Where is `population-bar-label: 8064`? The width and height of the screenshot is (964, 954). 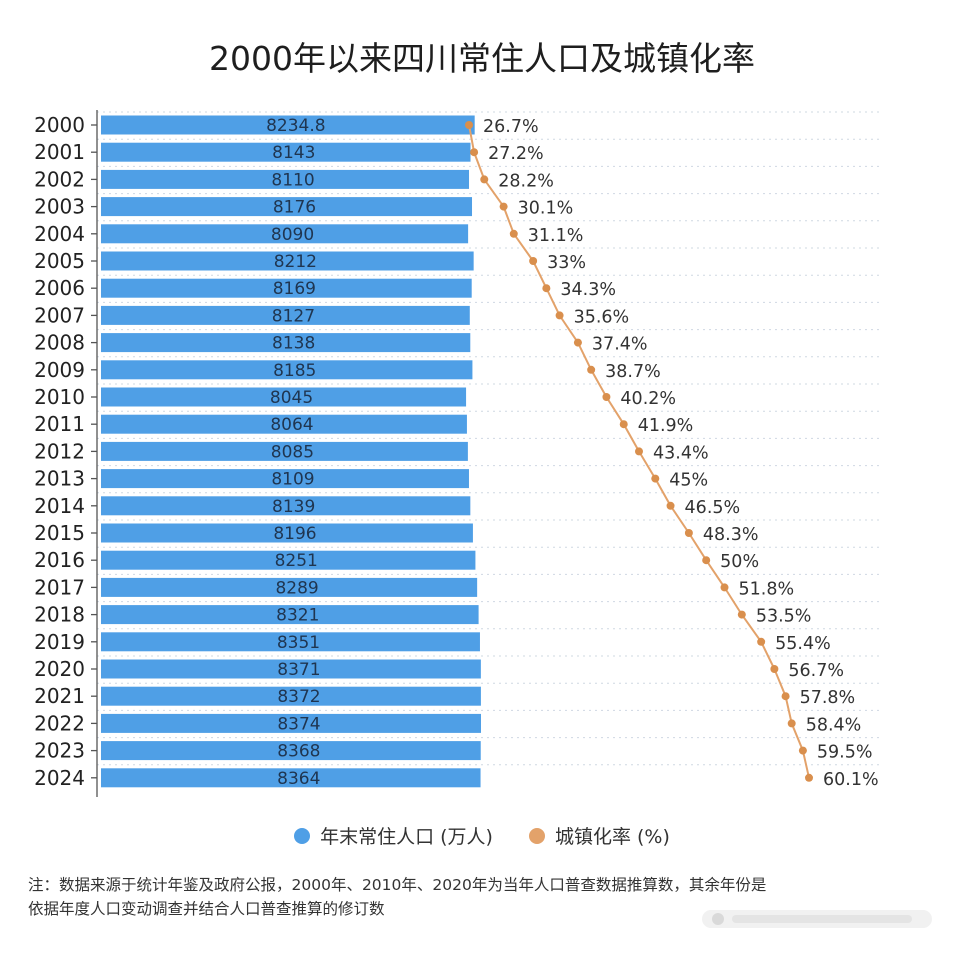
population-bar-label: 8064 is located at coordinates (291, 425).